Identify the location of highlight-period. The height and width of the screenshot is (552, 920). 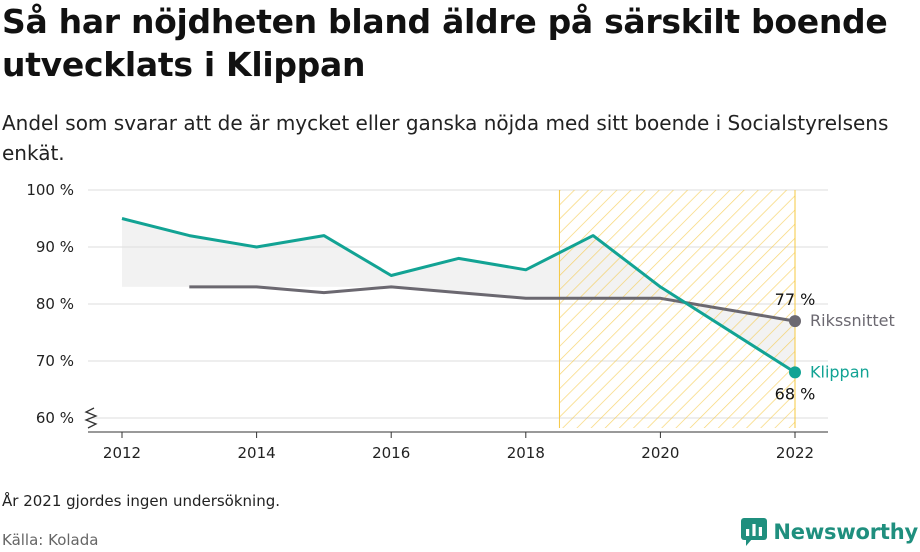
(677, 309).